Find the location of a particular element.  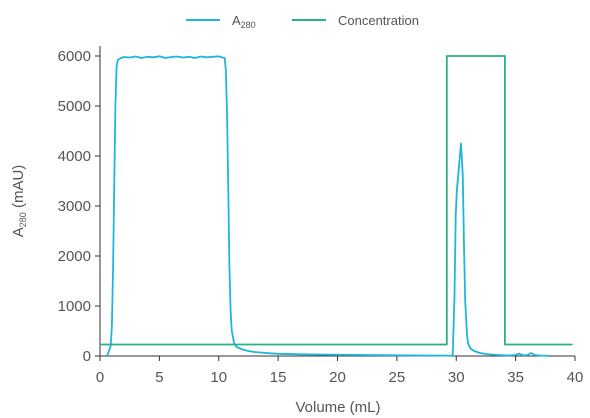

x-tick-label: 30 is located at coordinates (456, 377).